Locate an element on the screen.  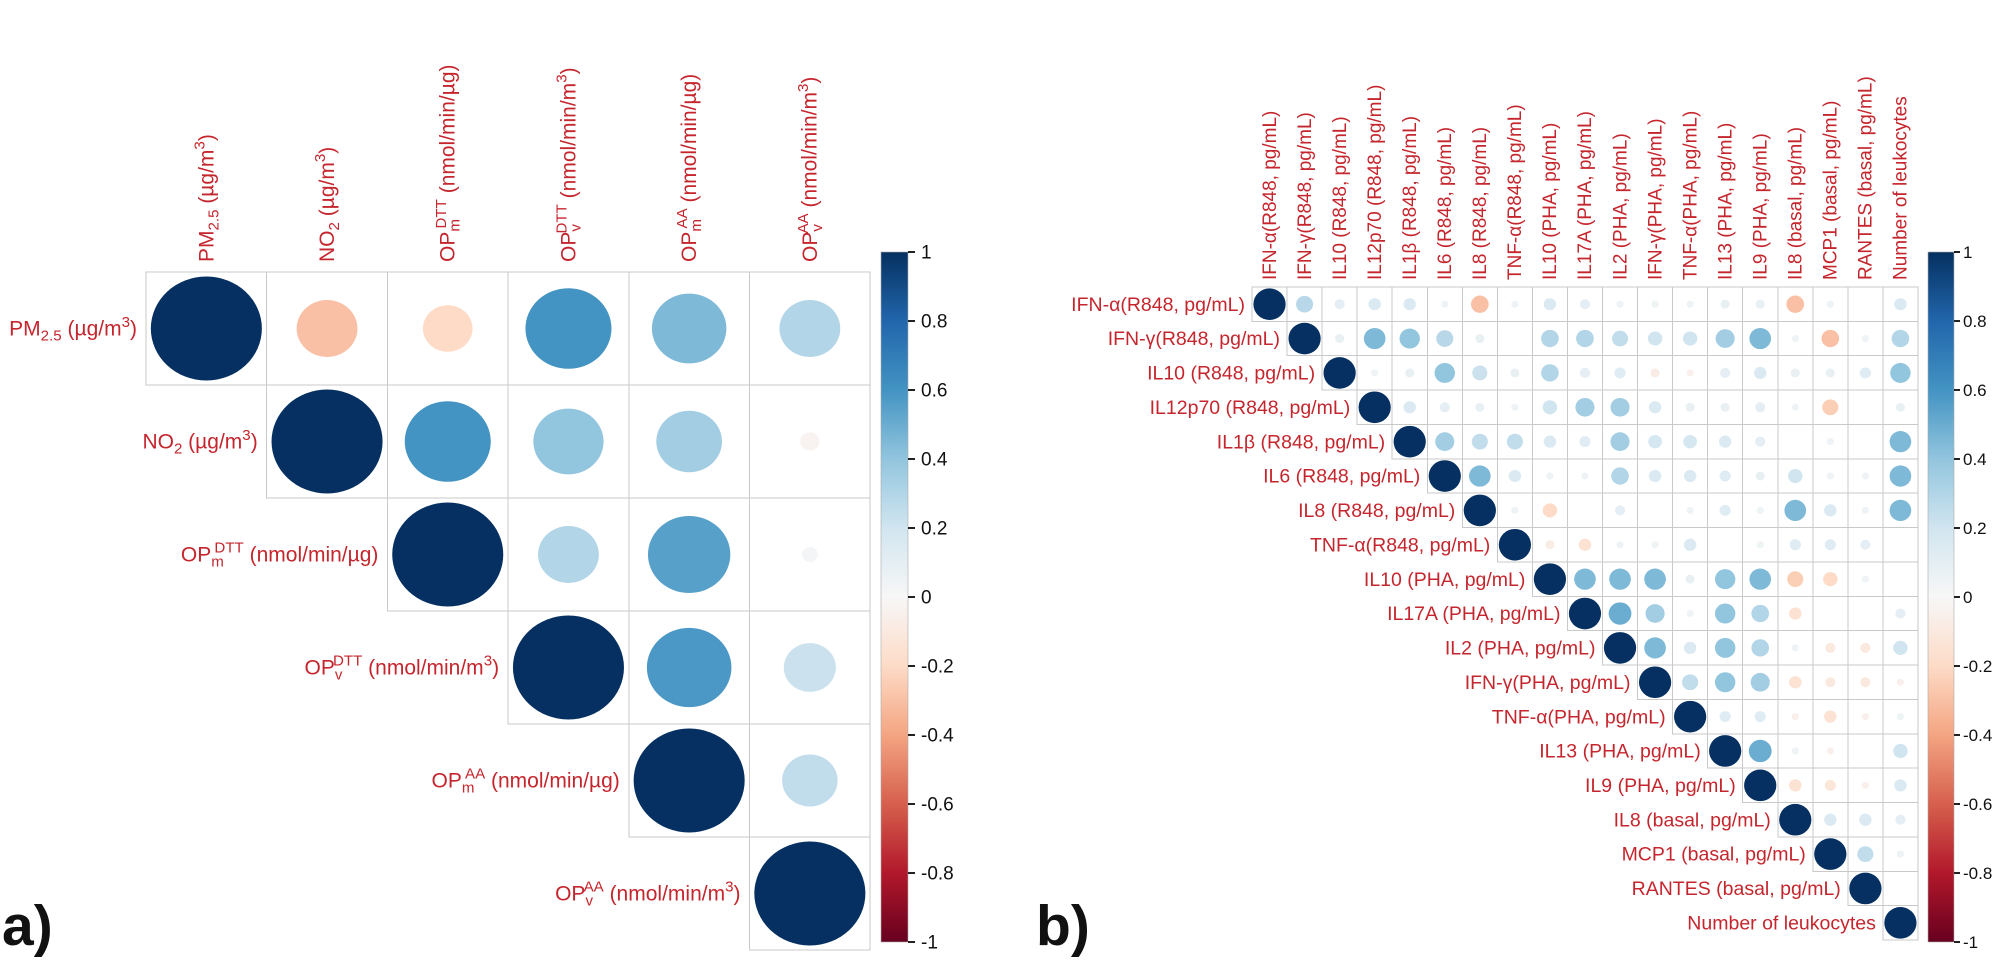
col-label: OPvAA (nmol/min/m3) is located at coordinates (810, 169).